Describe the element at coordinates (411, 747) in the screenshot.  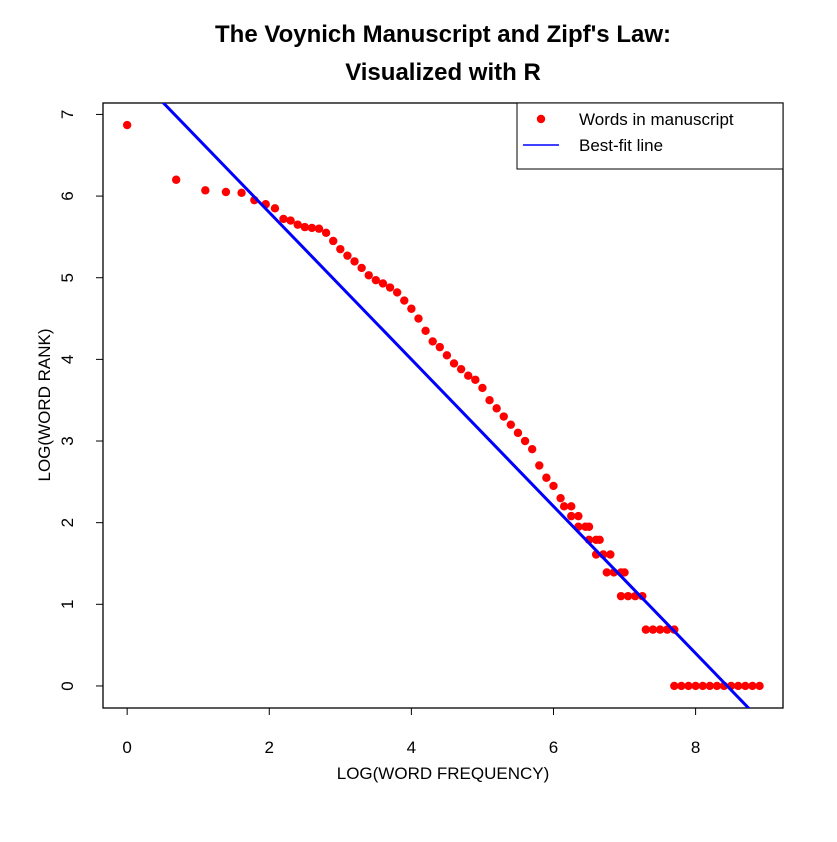
I see `x-tick-label: 4` at that location.